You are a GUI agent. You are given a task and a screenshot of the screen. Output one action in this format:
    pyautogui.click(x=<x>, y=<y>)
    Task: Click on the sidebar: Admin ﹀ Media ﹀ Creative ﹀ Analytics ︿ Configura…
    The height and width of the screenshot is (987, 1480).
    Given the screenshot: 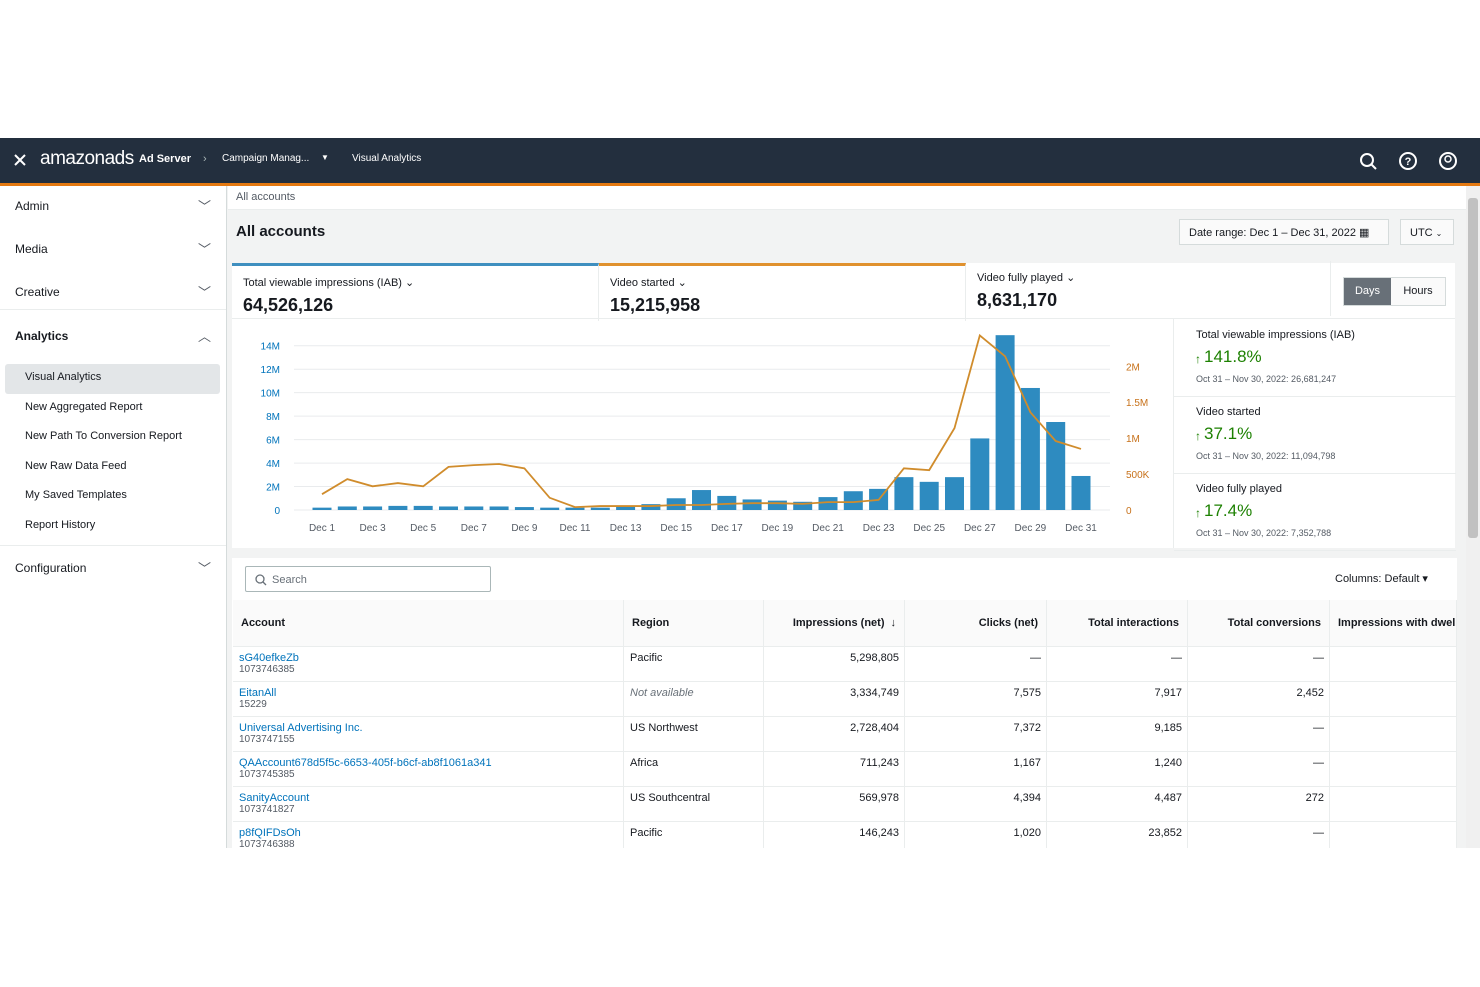 What is the action you would take?
    pyautogui.click(x=113, y=517)
    